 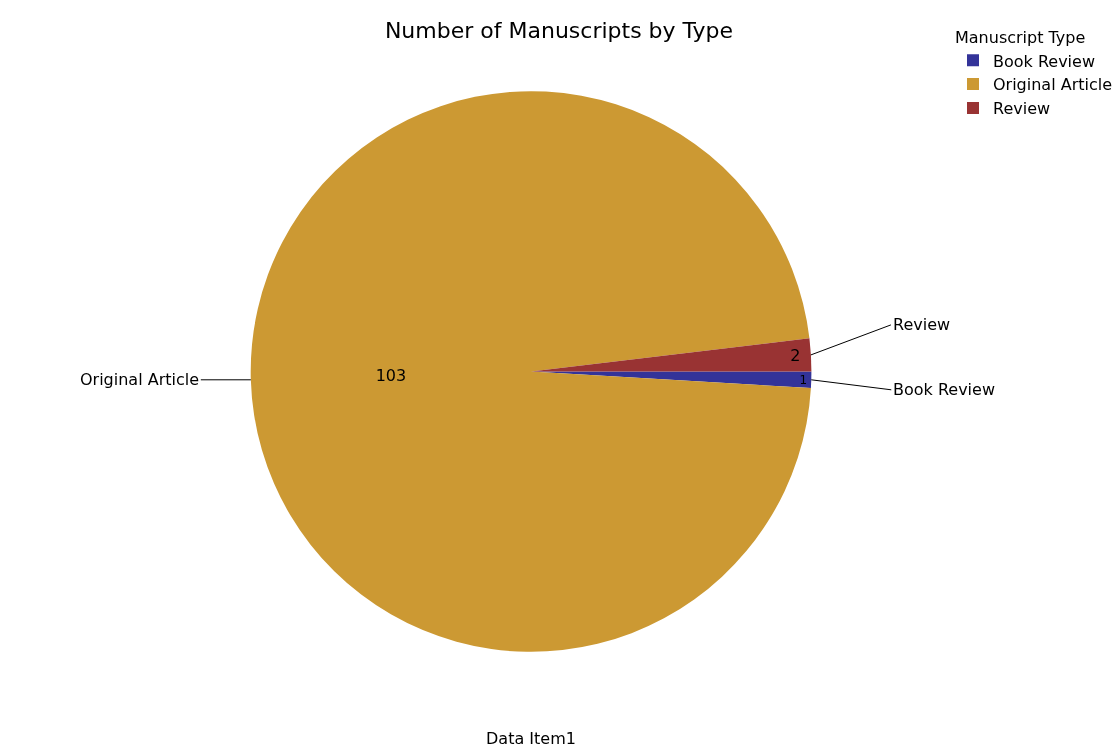 What do you see at coordinates (559, 30) in the screenshot?
I see `chart-title: Number of Manuscripts by Type` at bounding box center [559, 30].